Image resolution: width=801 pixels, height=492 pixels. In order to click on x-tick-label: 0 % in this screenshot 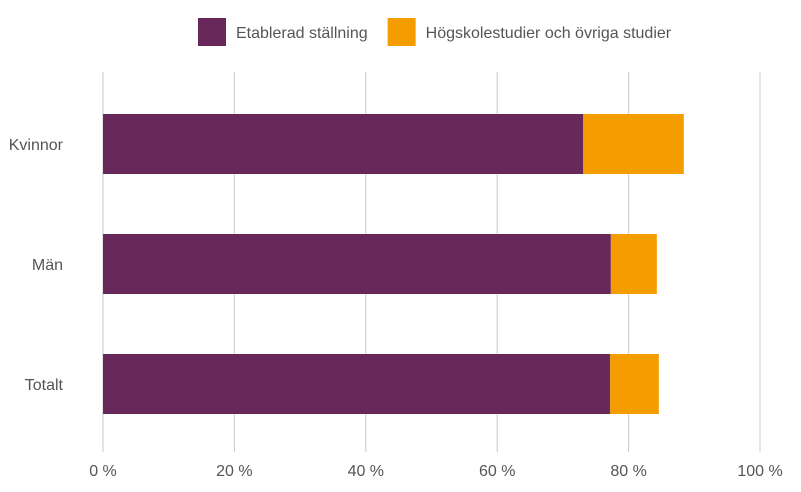, I will do `click(103, 471)`.